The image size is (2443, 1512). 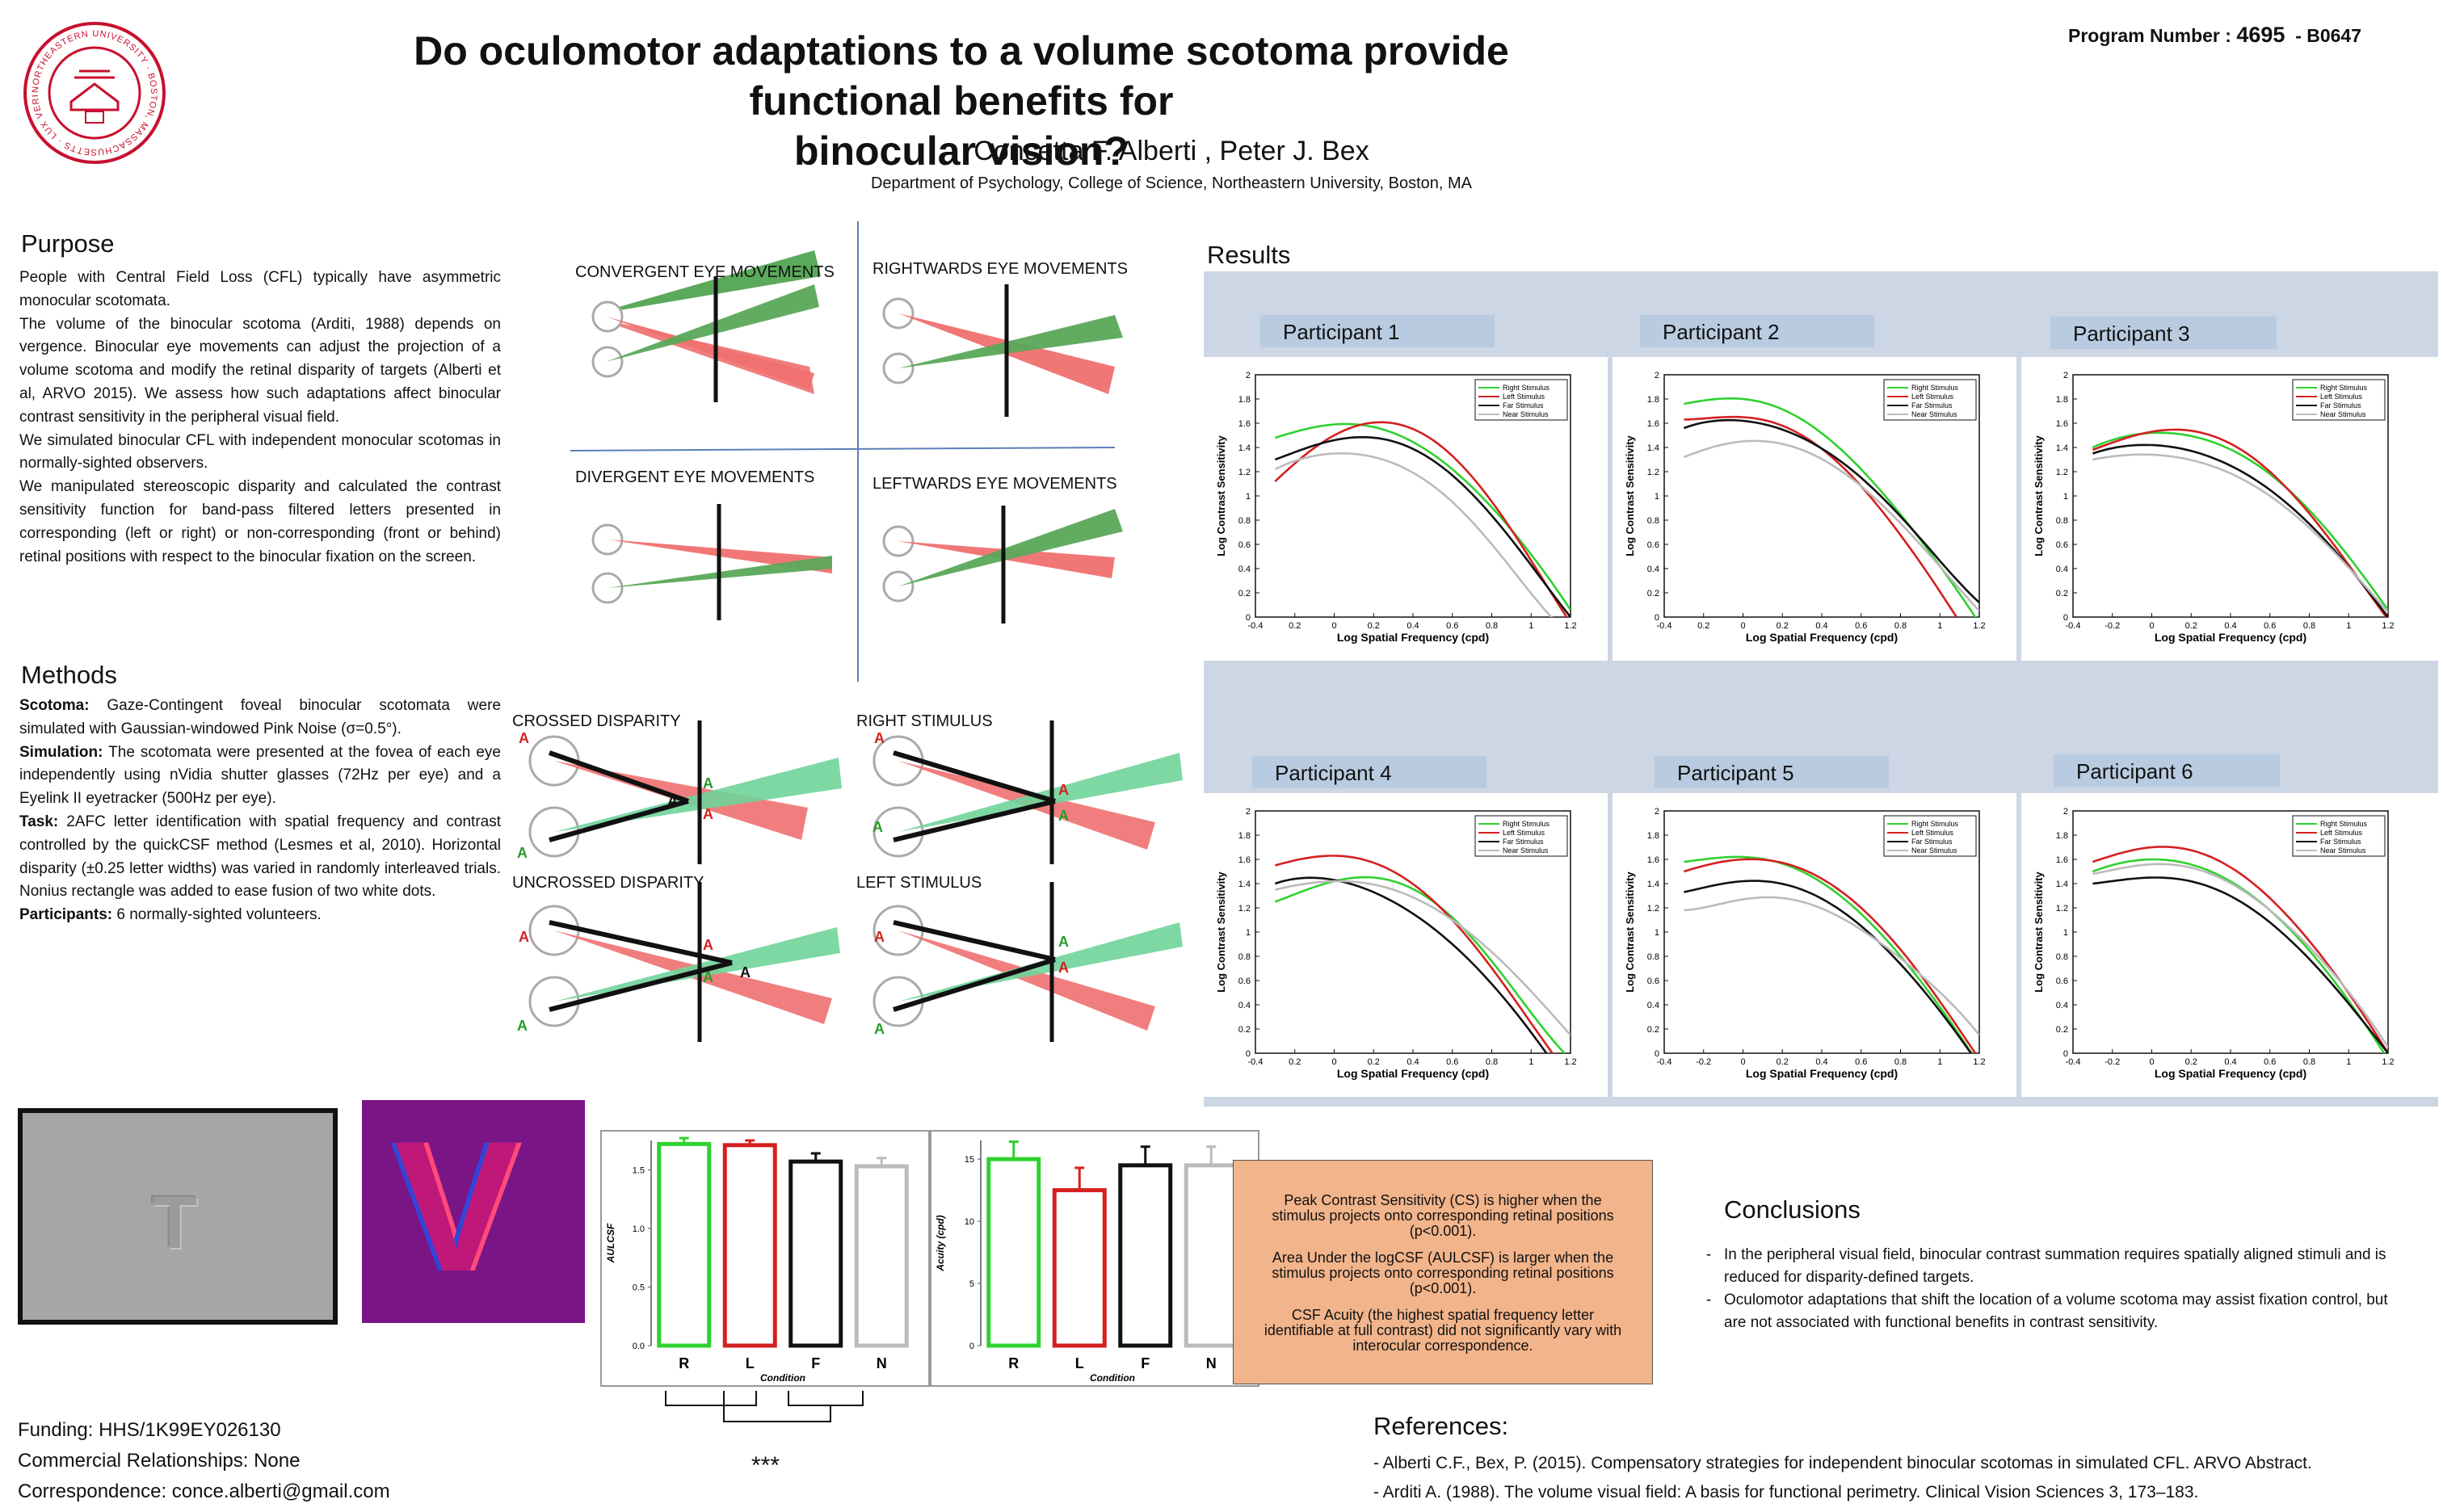 What do you see at coordinates (2348, 1062) in the screenshot?
I see `x-tick-label: 1` at bounding box center [2348, 1062].